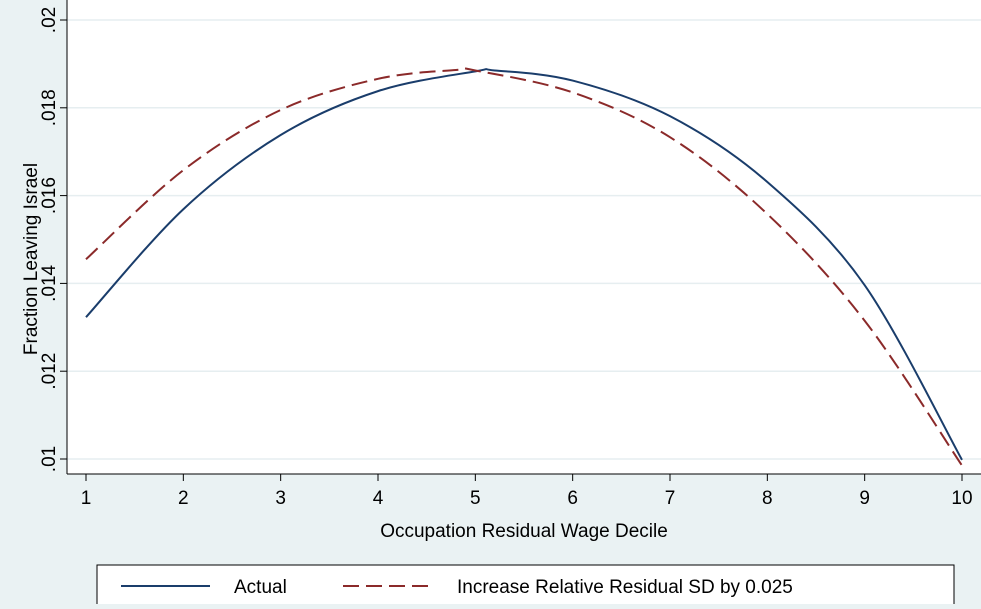 Image resolution: width=981 pixels, height=609 pixels. I want to click on x-axis-title: Occupation Residual Wage Decile, so click(524, 531).